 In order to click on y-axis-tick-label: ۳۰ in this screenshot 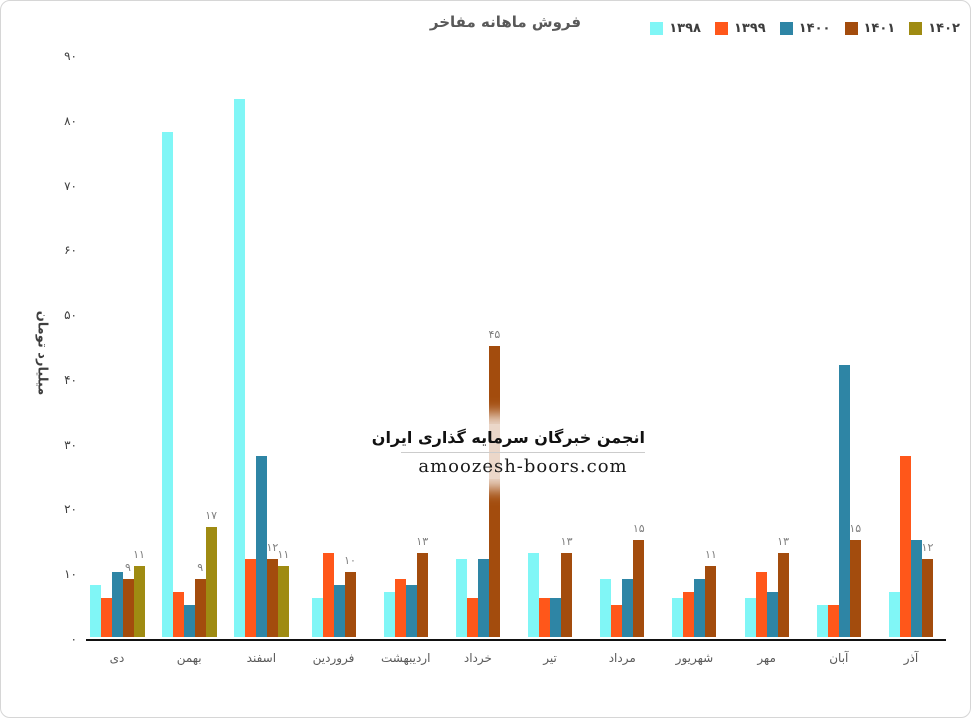, I will do `click(70, 444)`.